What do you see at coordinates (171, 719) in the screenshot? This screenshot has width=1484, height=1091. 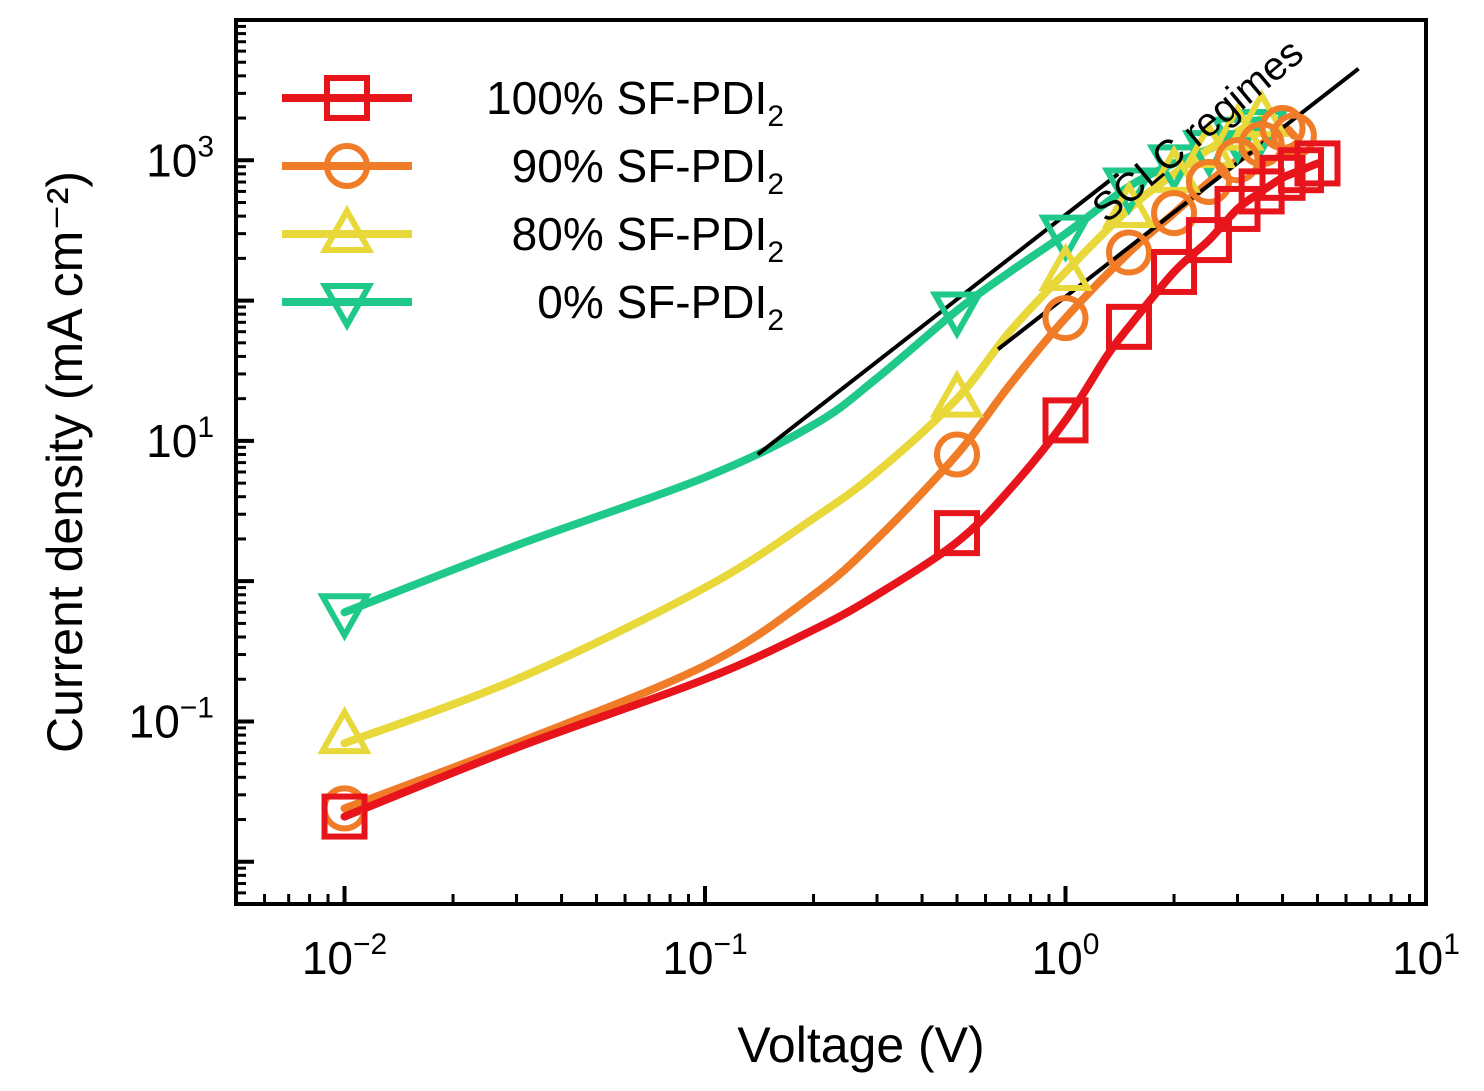 I see `y-tick-label: 10⁻¹` at bounding box center [171, 719].